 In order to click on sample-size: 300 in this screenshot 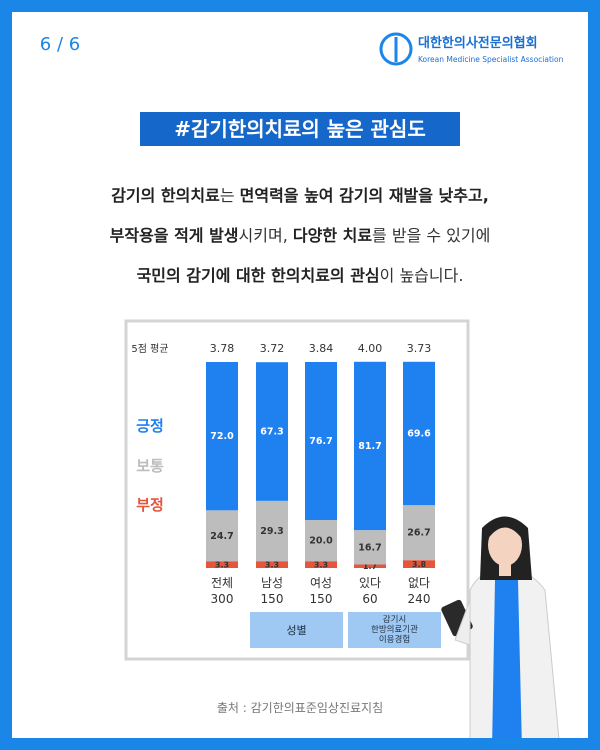, I will do `click(222, 599)`.